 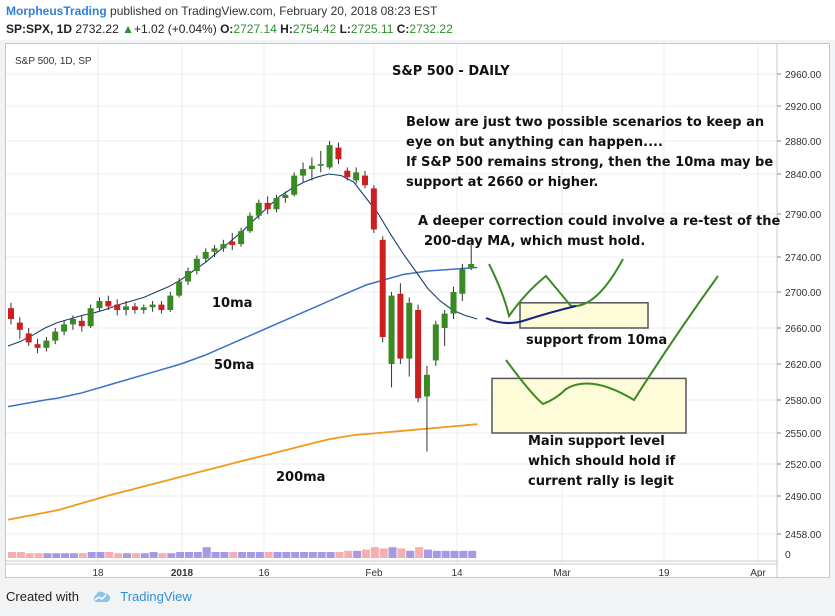 What do you see at coordinates (562, 572) in the screenshot?
I see `x-tick-label: Mar` at bounding box center [562, 572].